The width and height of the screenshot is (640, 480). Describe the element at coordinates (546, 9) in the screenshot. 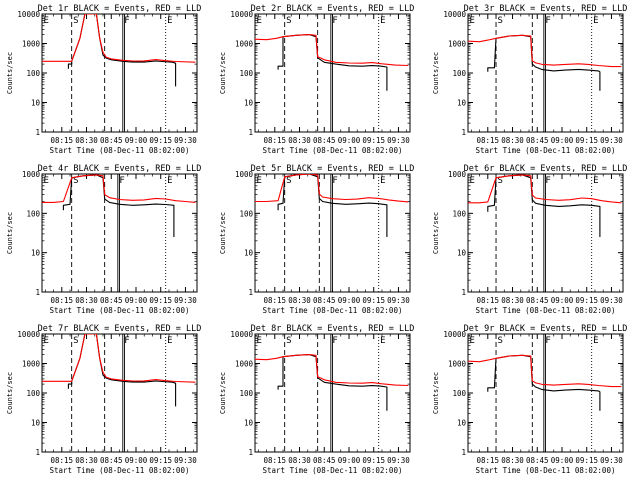

I see `chart-title: Det 3r BLACK = Events, RED = LLD` at that location.